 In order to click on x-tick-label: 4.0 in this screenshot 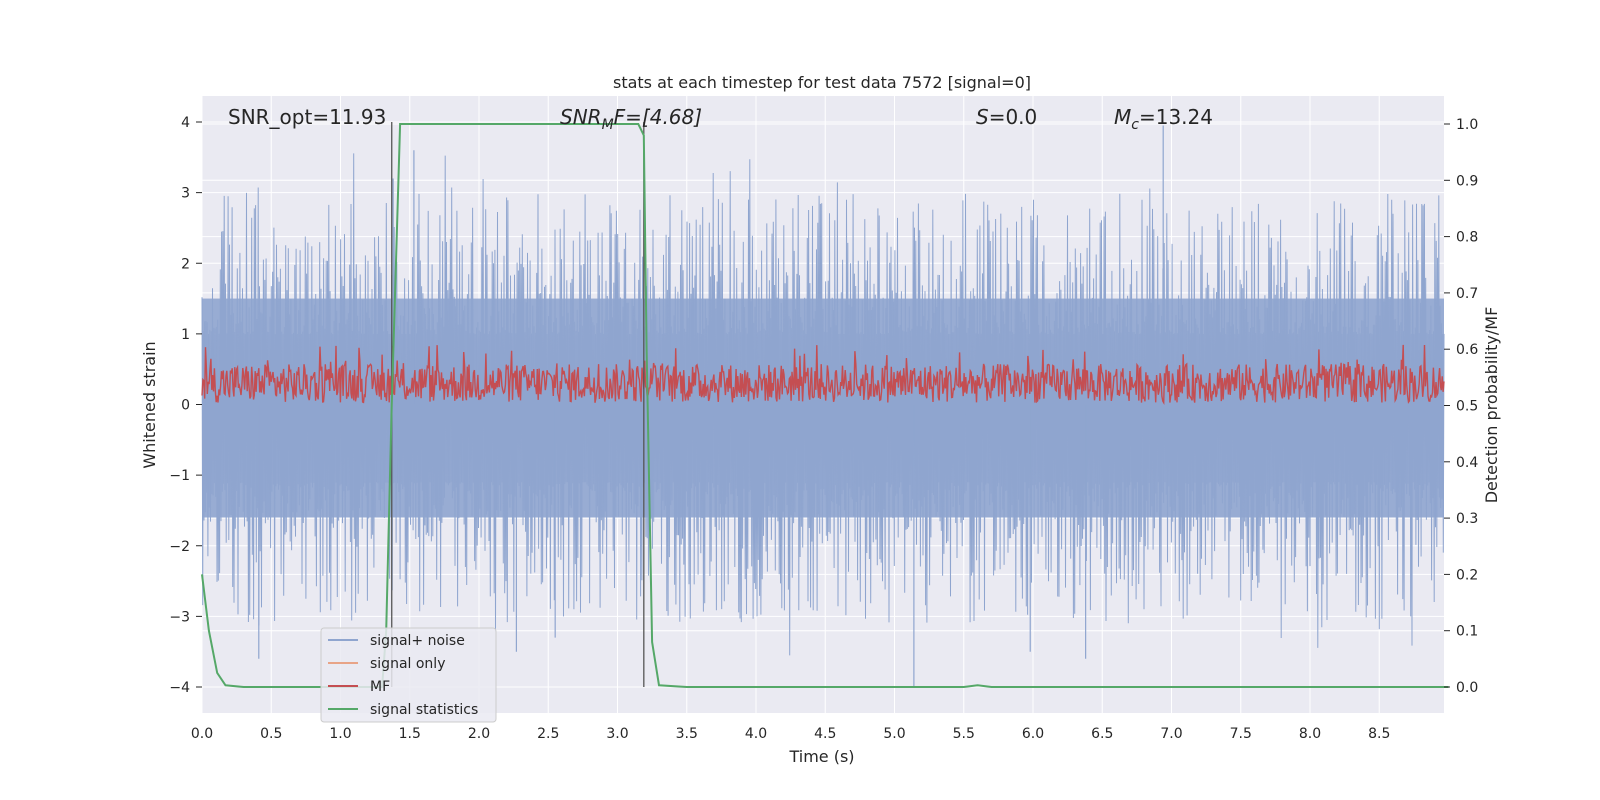, I will do `click(756, 734)`.